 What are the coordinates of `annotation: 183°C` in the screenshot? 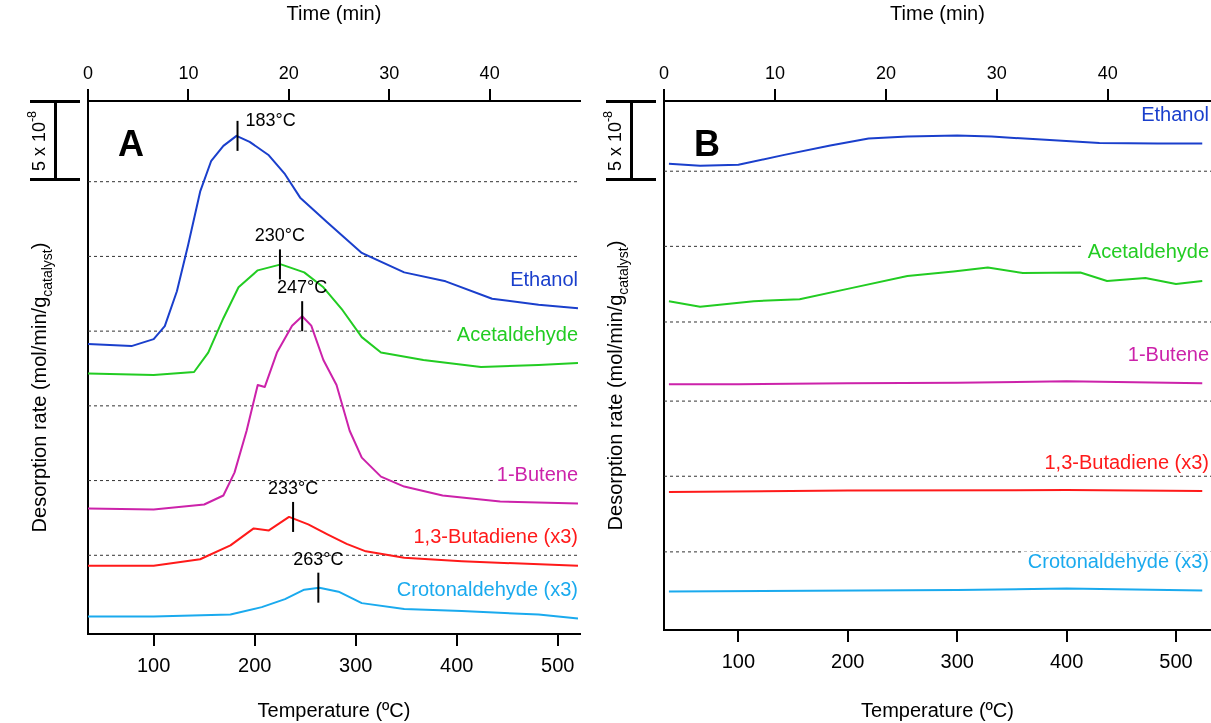 It's located at (270, 119).